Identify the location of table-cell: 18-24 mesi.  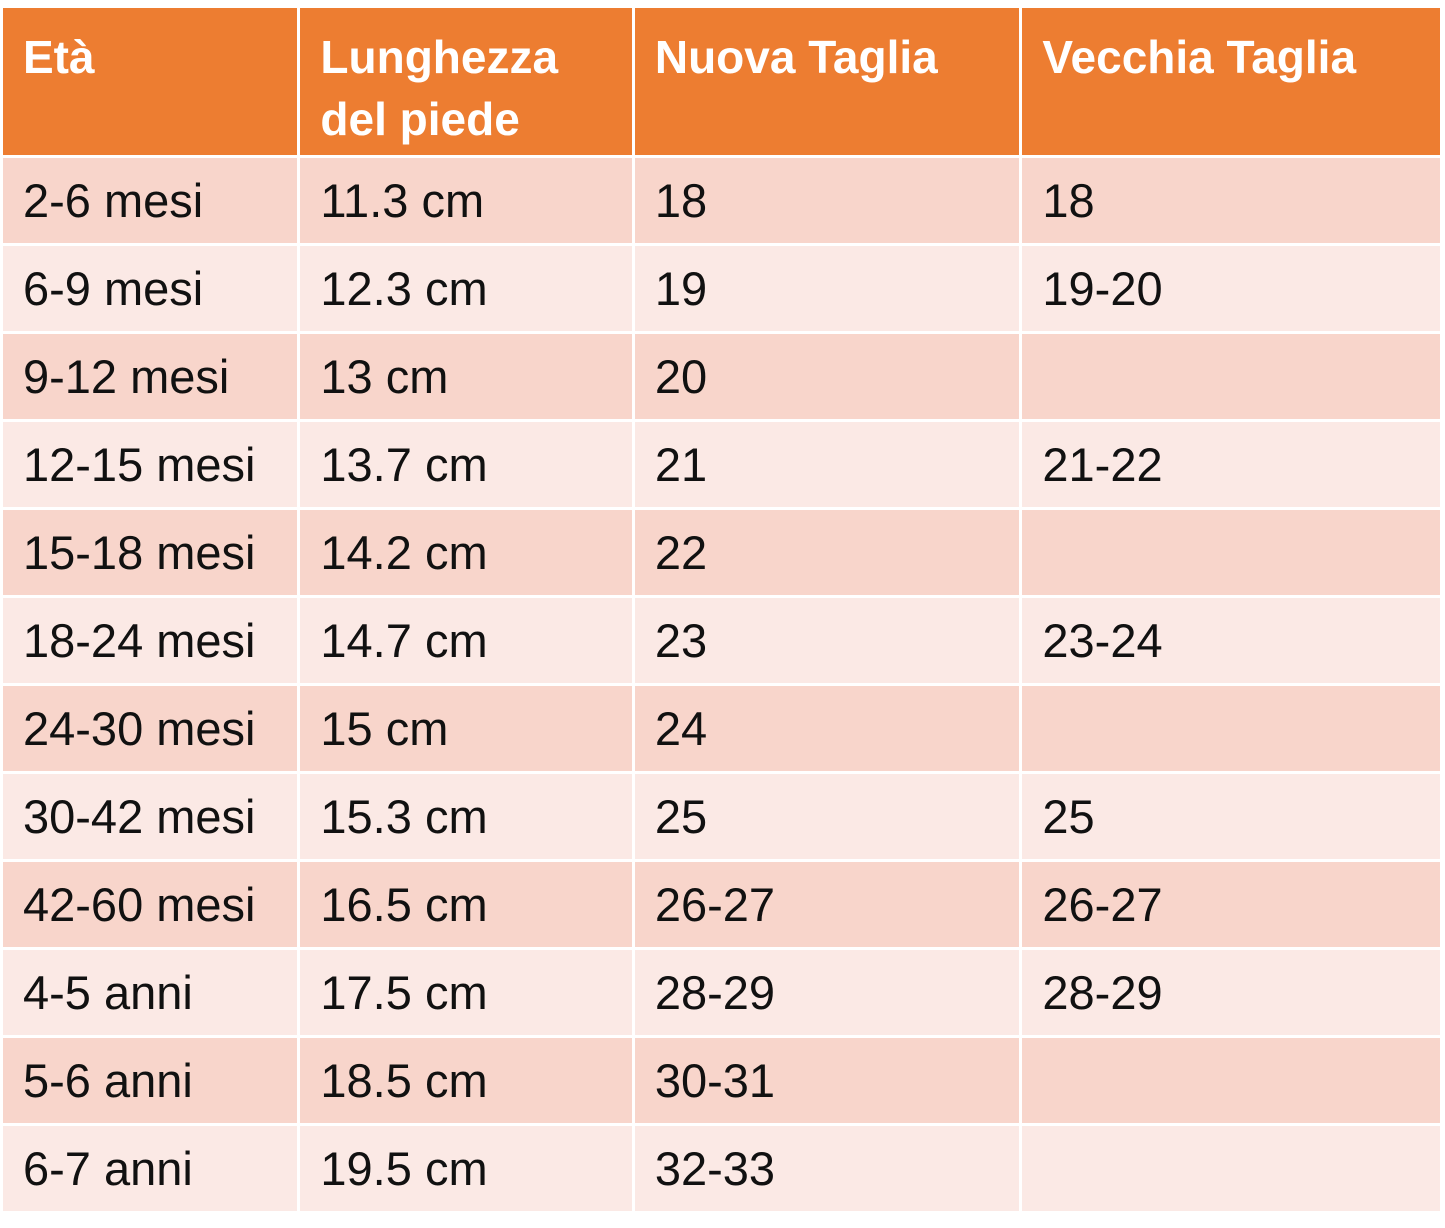
(150, 640).